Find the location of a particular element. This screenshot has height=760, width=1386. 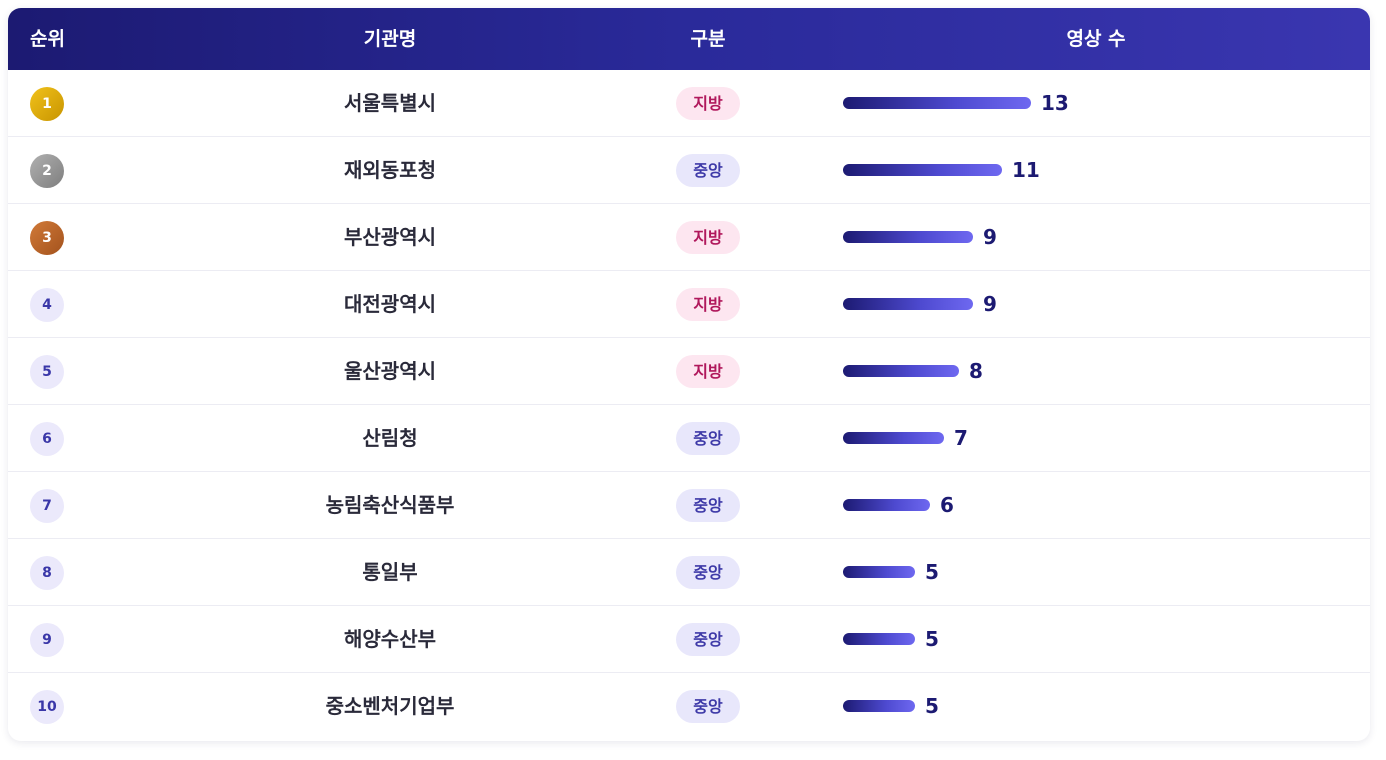

table-row: 9 해양수산부 중앙 5 is located at coordinates (689, 639).